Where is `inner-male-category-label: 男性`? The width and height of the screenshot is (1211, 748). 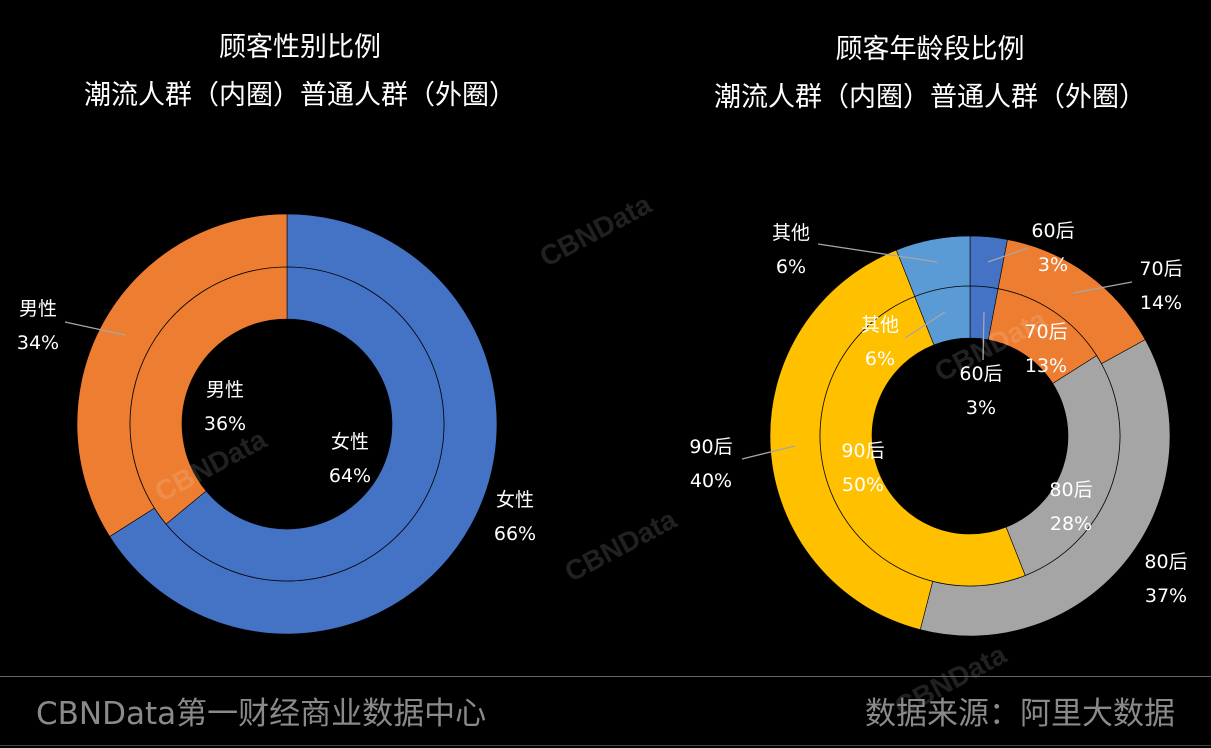
inner-male-category-label: 男性 is located at coordinates (225, 390).